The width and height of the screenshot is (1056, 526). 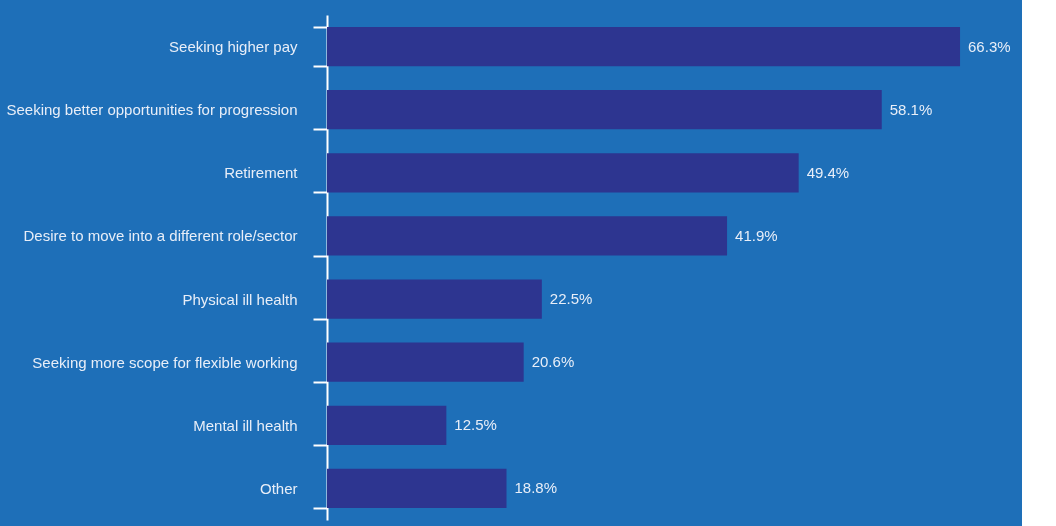 What do you see at coordinates (911, 109) in the screenshot?
I see `data-label: 58.1%` at bounding box center [911, 109].